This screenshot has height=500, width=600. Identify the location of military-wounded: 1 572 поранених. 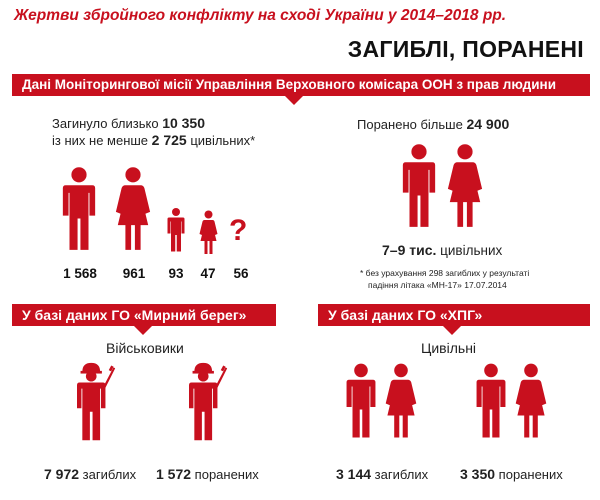
(207, 474).